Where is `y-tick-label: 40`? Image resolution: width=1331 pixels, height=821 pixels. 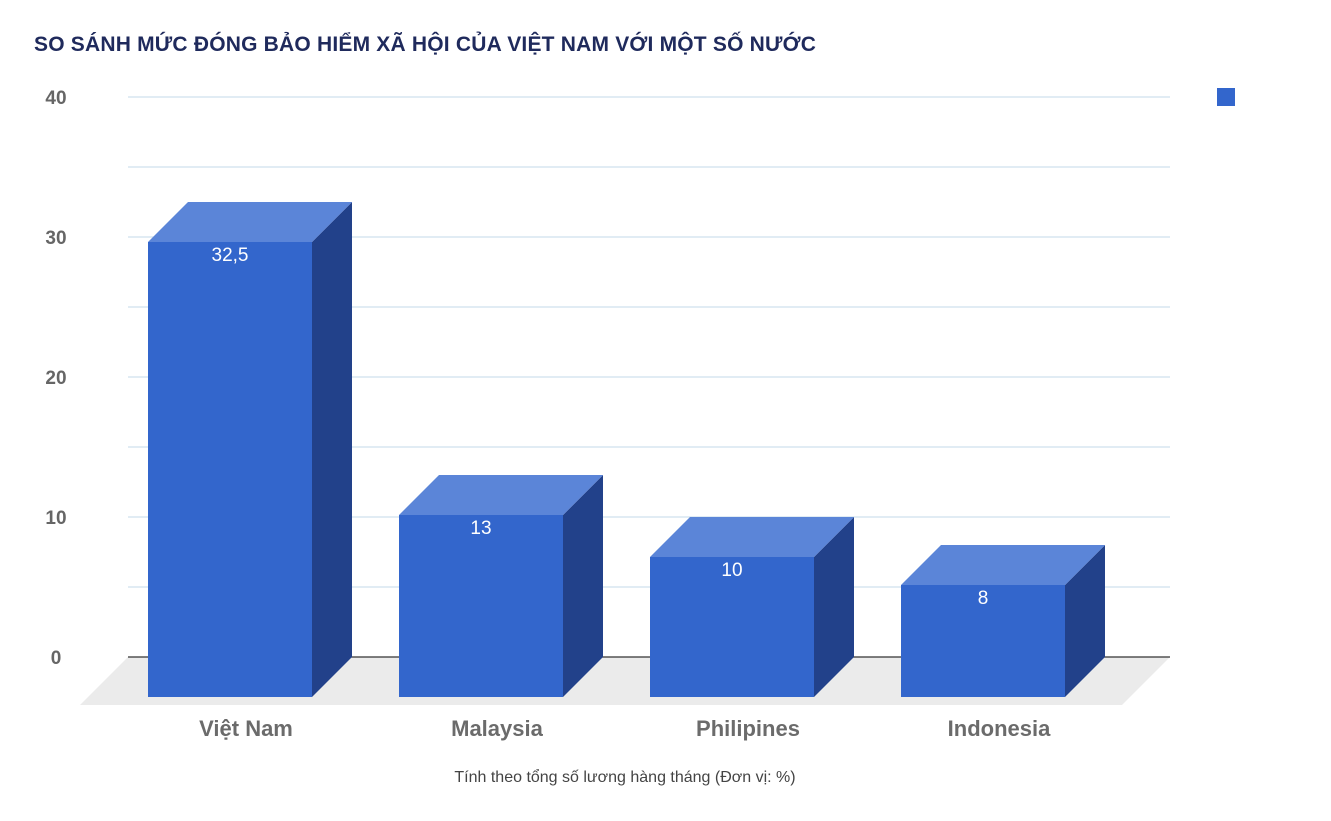 y-tick-label: 40 is located at coordinates (55, 98).